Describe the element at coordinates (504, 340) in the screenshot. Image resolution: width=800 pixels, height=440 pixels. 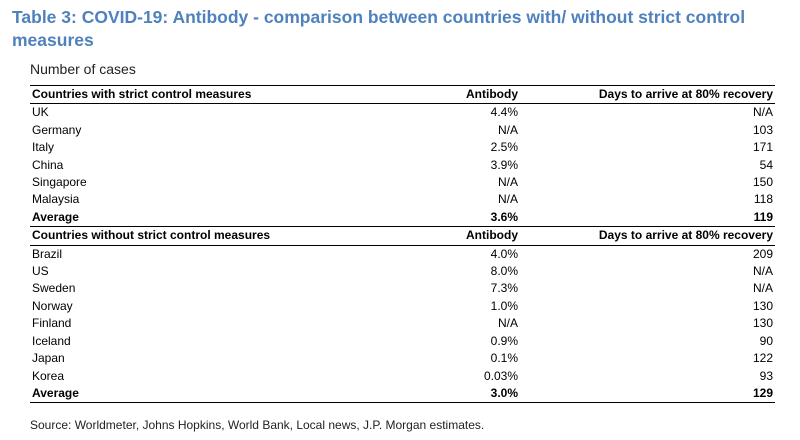
I see `antibody-cell: 0.9%` at that location.